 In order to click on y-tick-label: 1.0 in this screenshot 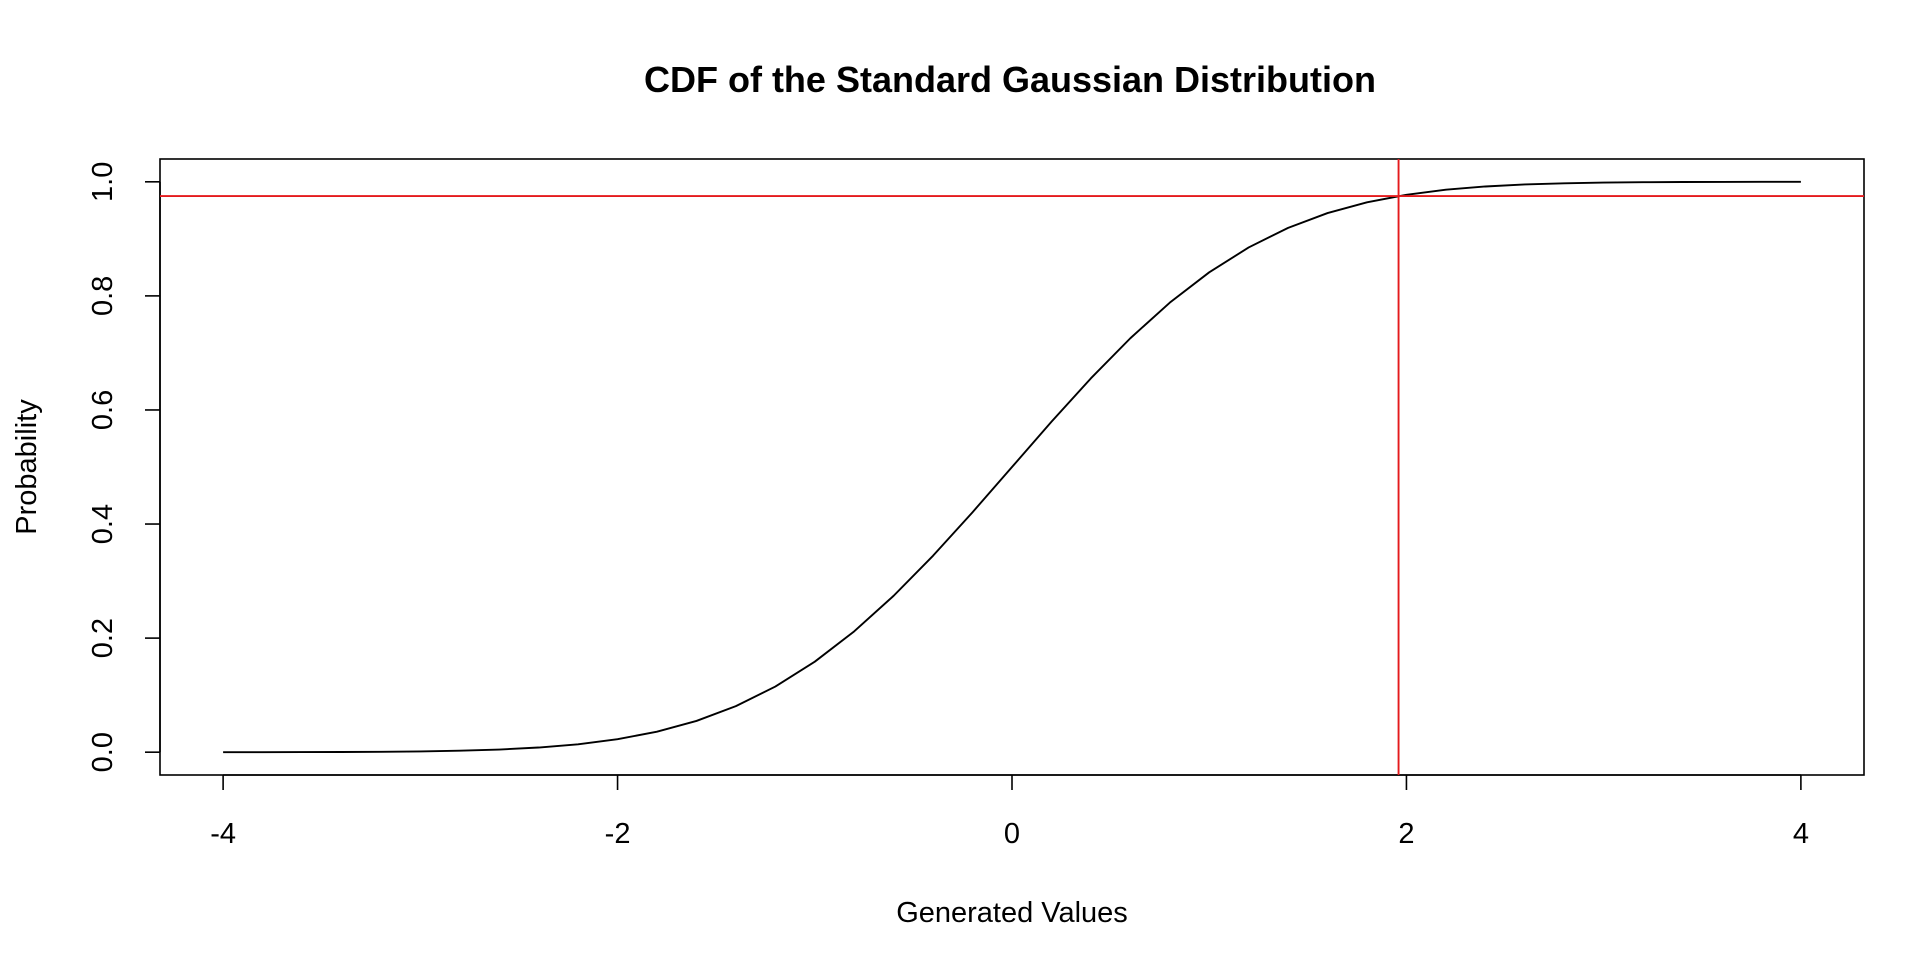, I will do `click(103, 182)`.